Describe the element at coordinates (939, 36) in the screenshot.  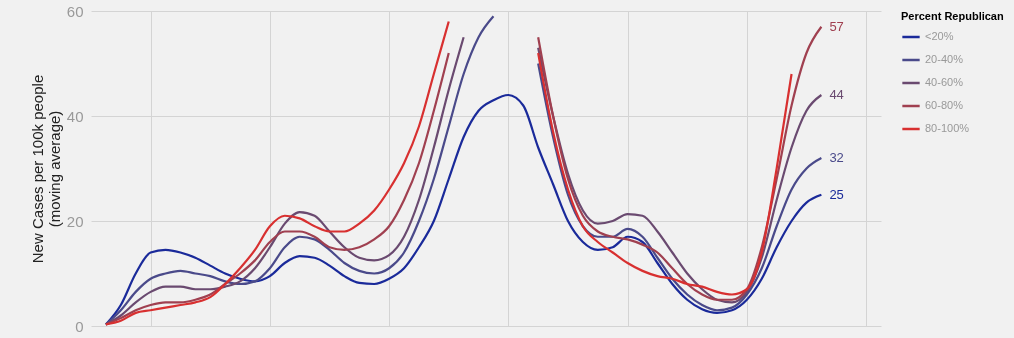
I see `legend-label: <20%` at that location.